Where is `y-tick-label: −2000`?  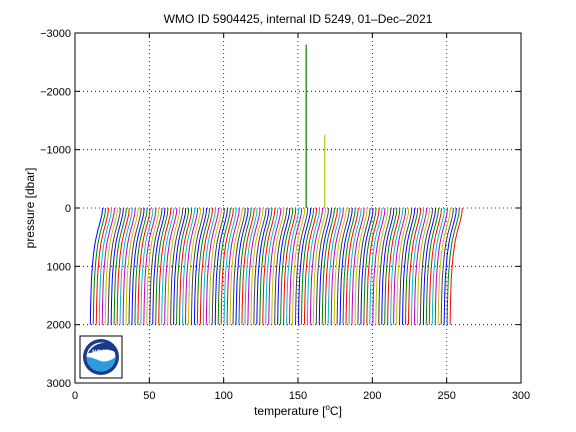
y-tick-label: −2000 is located at coordinates (55, 92).